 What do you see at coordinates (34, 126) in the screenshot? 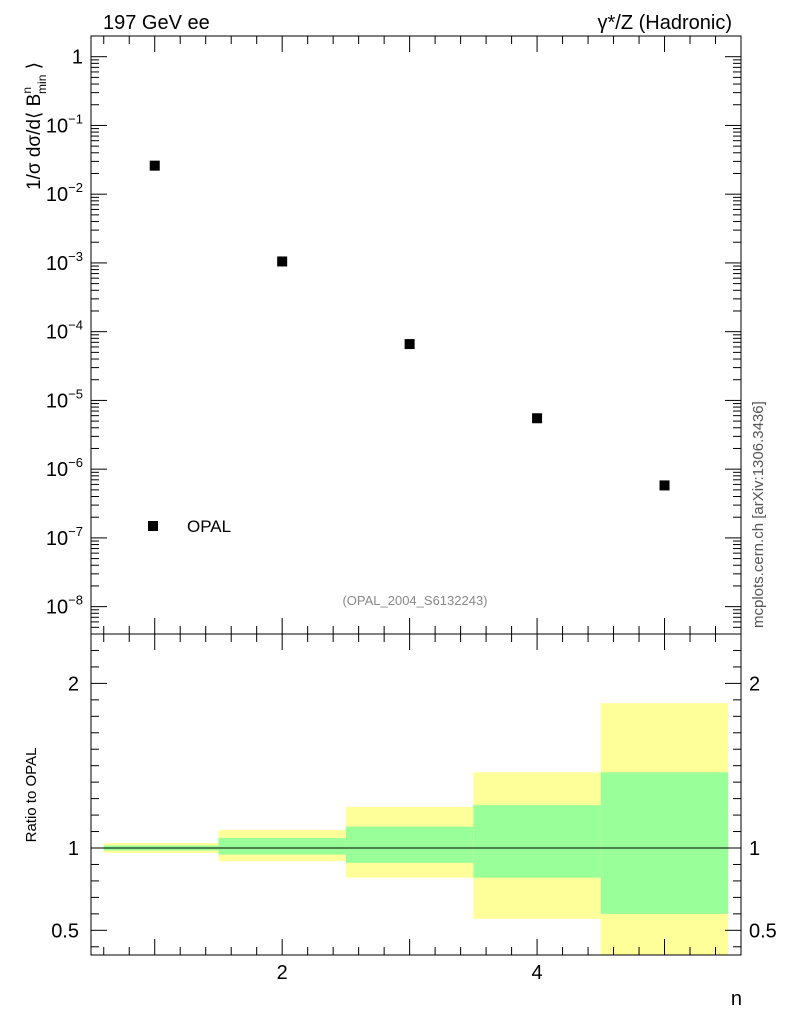
I see `main-y-axis-title: 1/σ dσ/d⟨ Bnmin ⟩` at bounding box center [34, 126].